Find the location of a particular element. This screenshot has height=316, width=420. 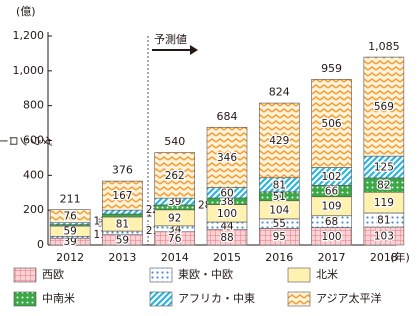

data-label: 125 is located at coordinates (384, 168).